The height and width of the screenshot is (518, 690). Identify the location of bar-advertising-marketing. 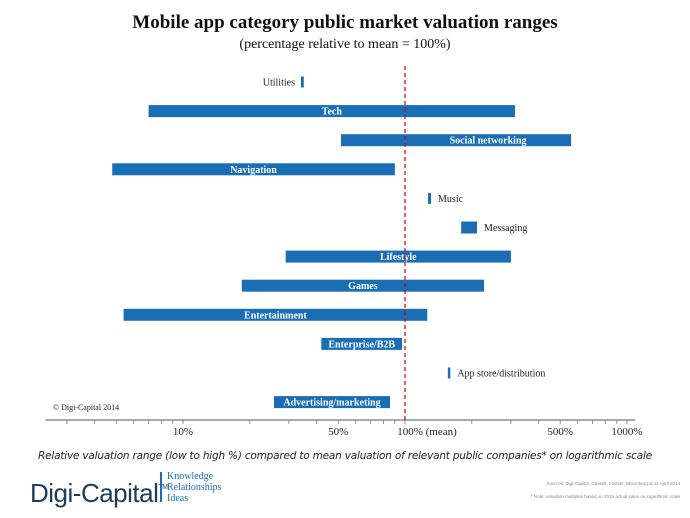
(332, 402).